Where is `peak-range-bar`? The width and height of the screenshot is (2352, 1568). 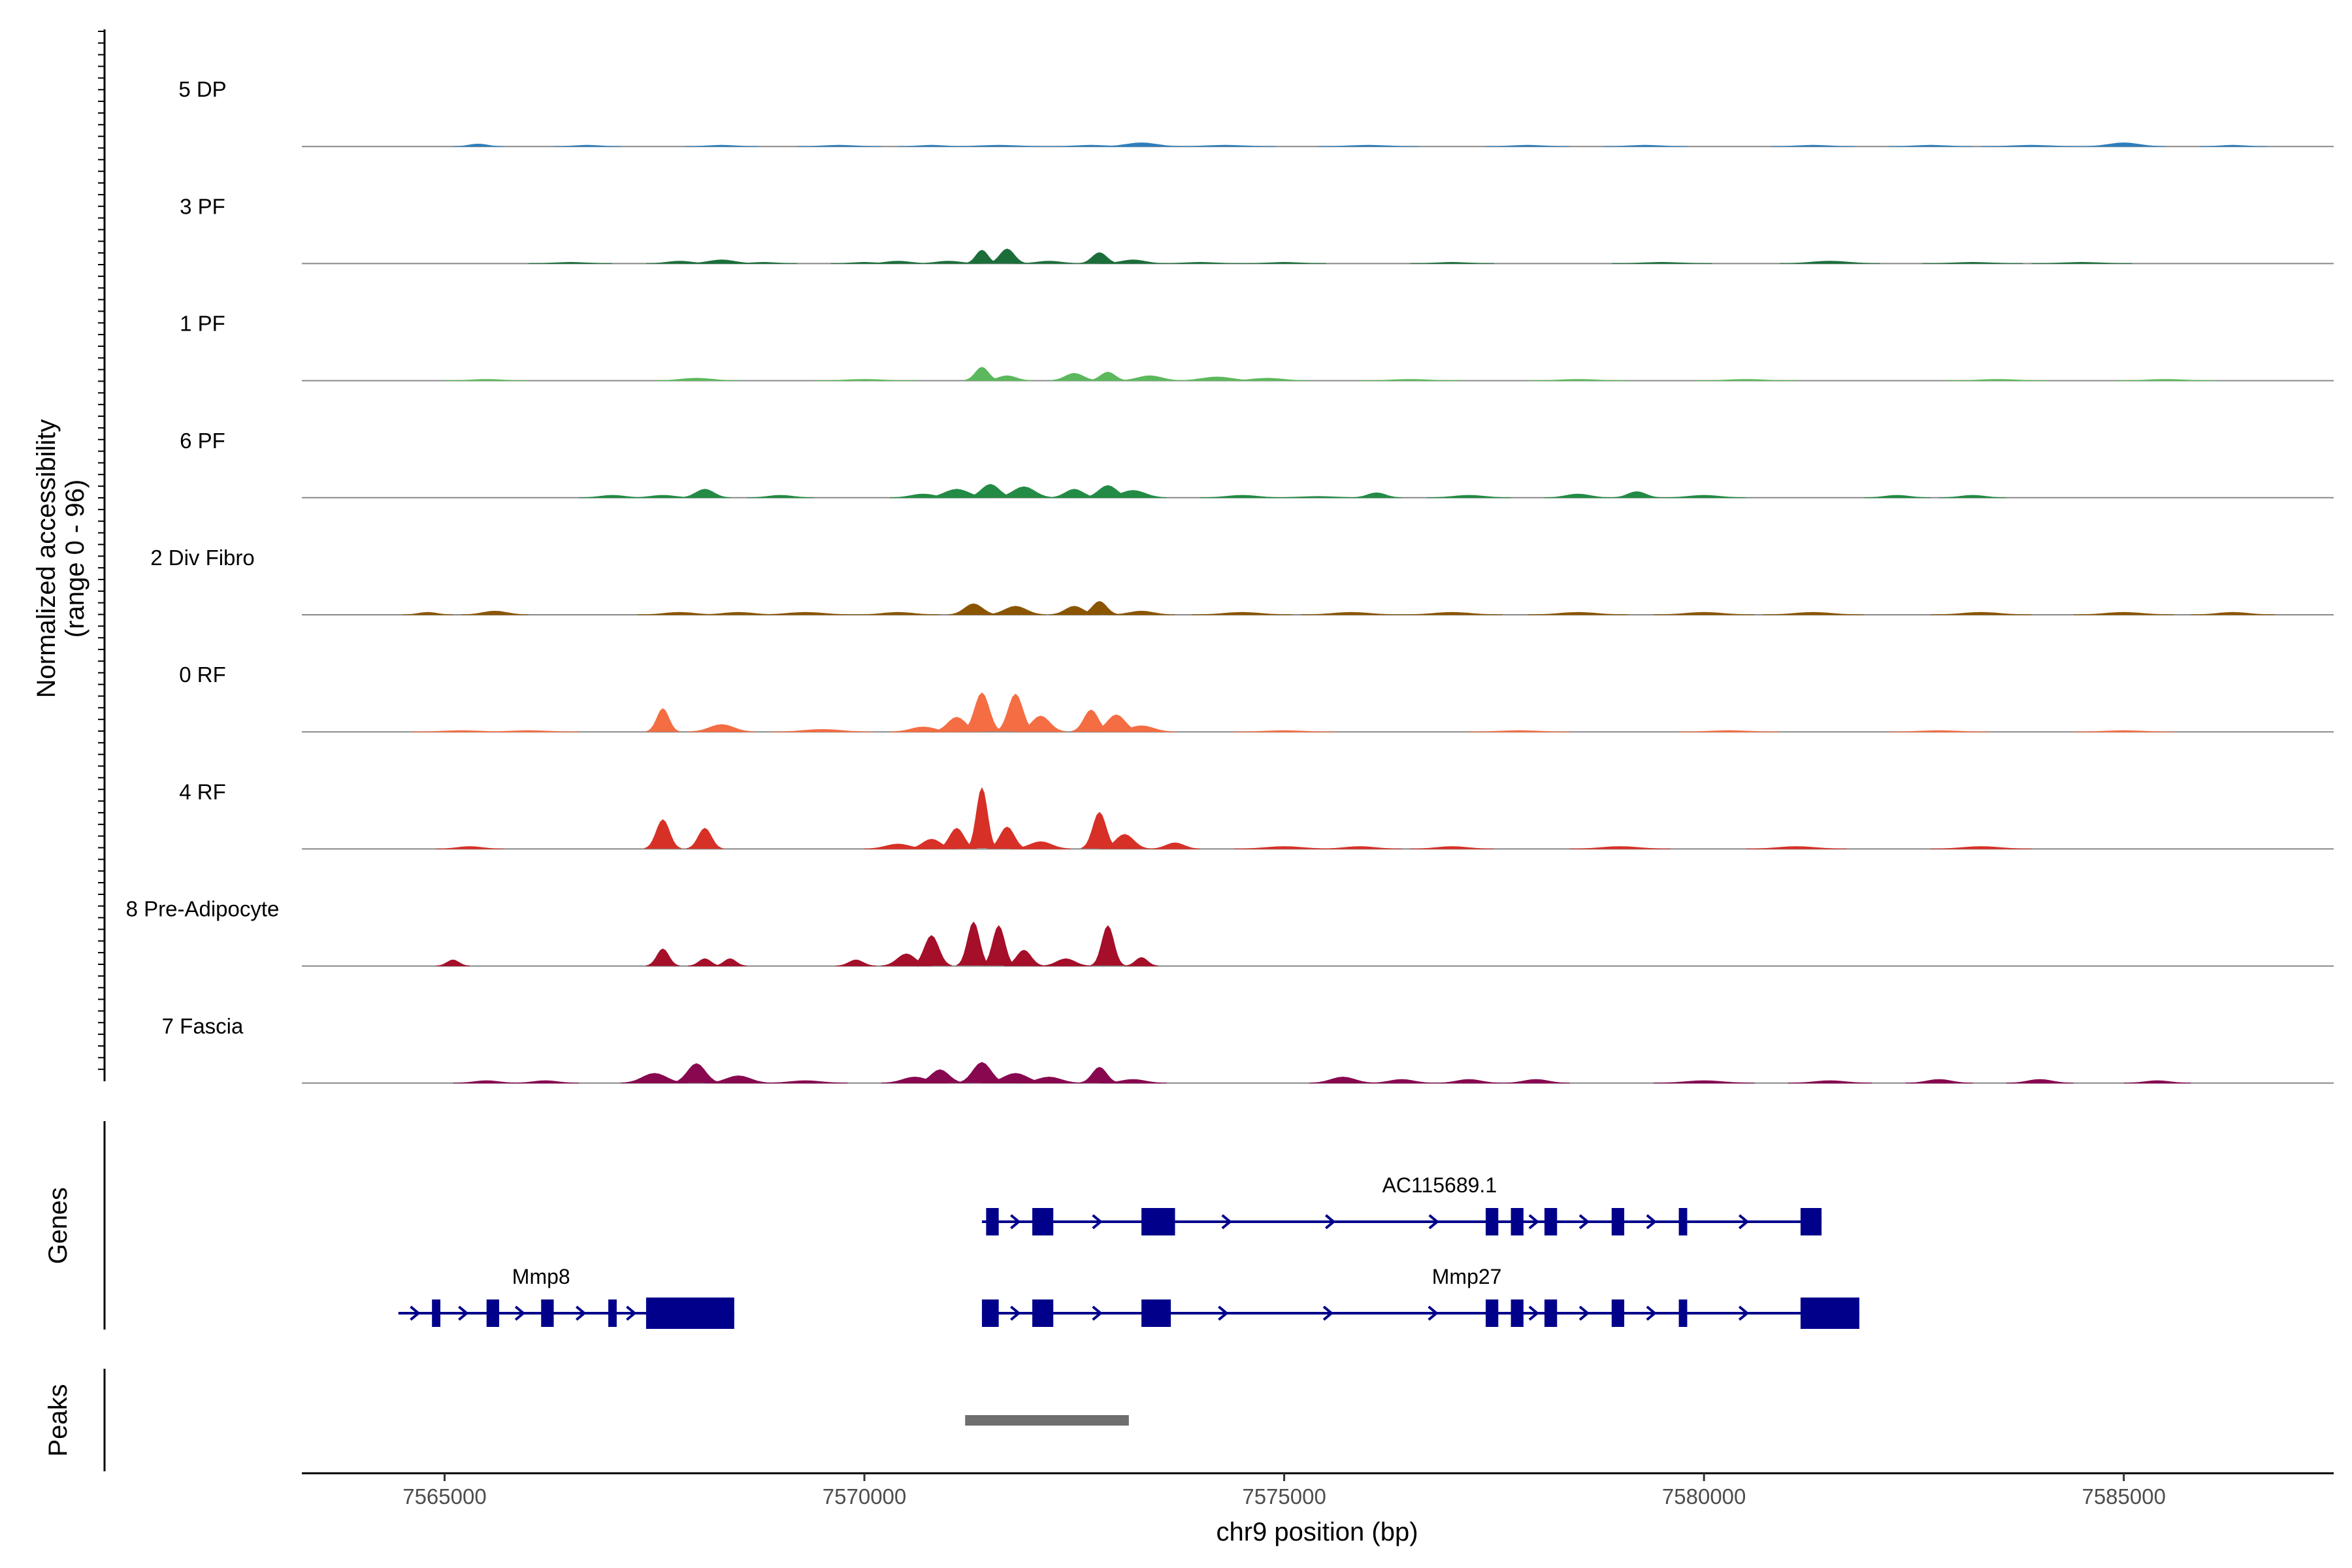 peak-range-bar is located at coordinates (1047, 1420).